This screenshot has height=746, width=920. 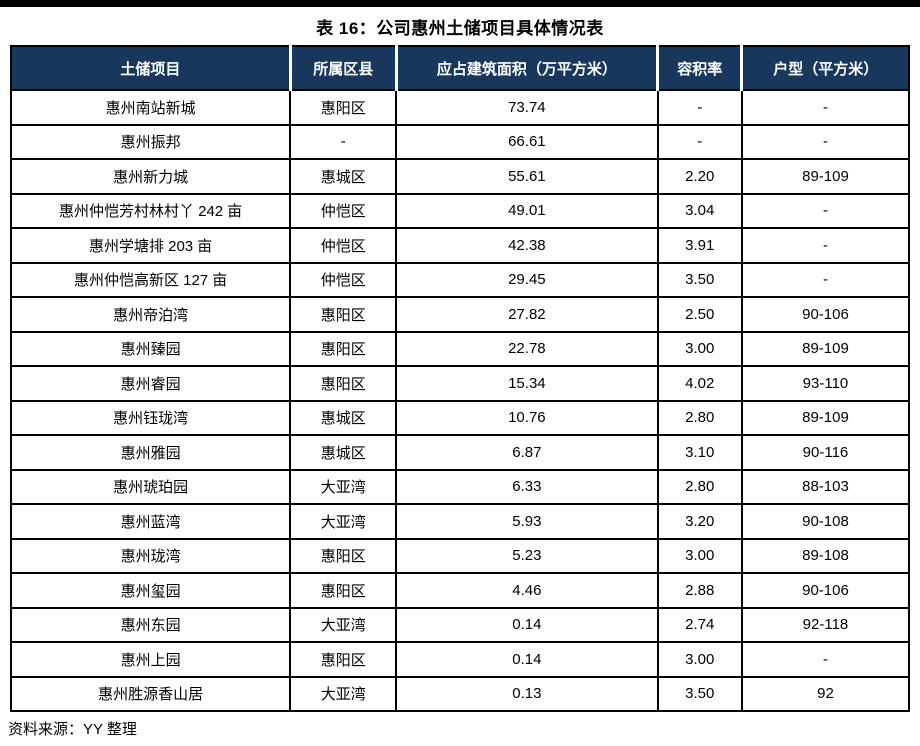 What do you see at coordinates (699, 452) in the screenshot?
I see `cell: 3.10` at bounding box center [699, 452].